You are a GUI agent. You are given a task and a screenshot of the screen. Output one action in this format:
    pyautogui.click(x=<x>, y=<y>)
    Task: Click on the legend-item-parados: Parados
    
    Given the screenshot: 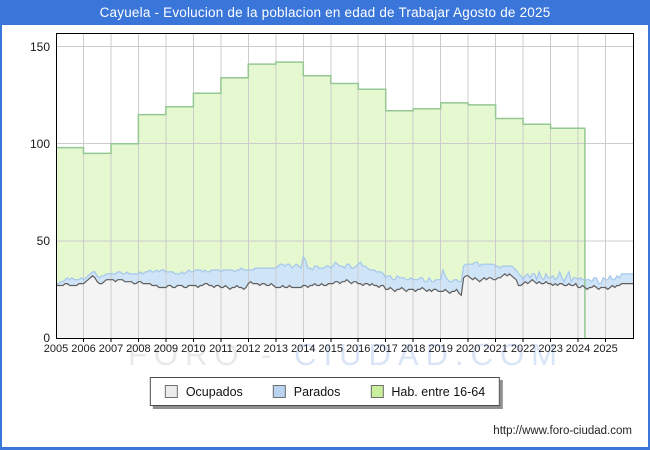 What is the action you would take?
    pyautogui.click(x=306, y=391)
    